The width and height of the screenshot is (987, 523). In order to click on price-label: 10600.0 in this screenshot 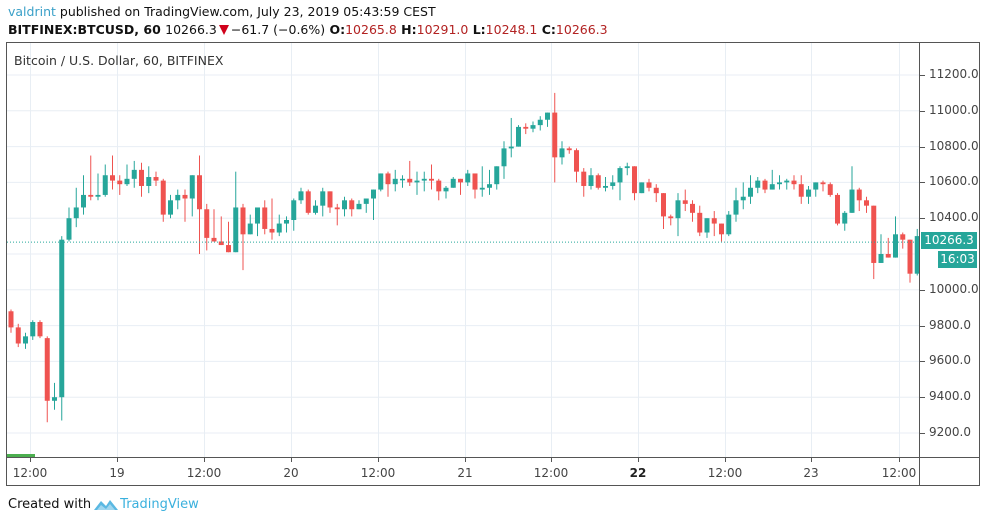, I will do `click(954, 181)`.